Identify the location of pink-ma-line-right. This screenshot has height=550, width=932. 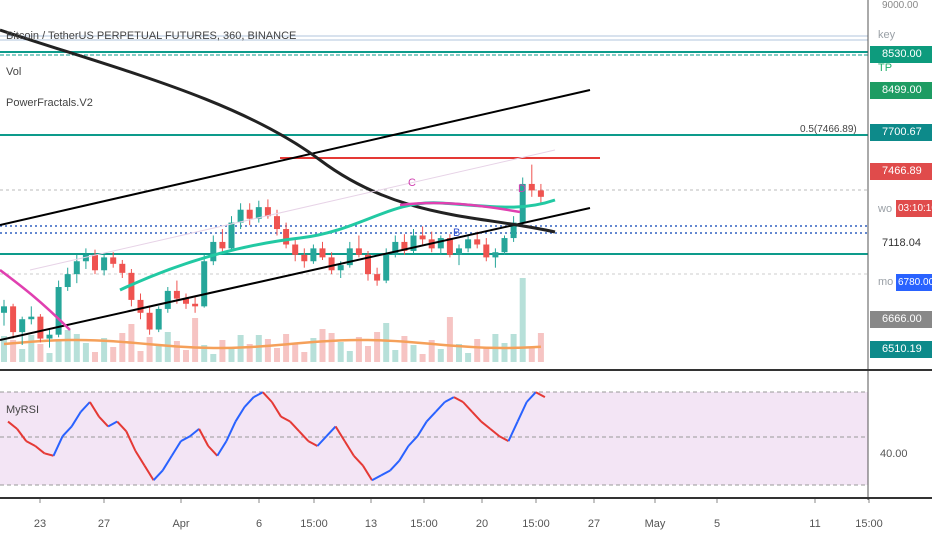
(460, 207).